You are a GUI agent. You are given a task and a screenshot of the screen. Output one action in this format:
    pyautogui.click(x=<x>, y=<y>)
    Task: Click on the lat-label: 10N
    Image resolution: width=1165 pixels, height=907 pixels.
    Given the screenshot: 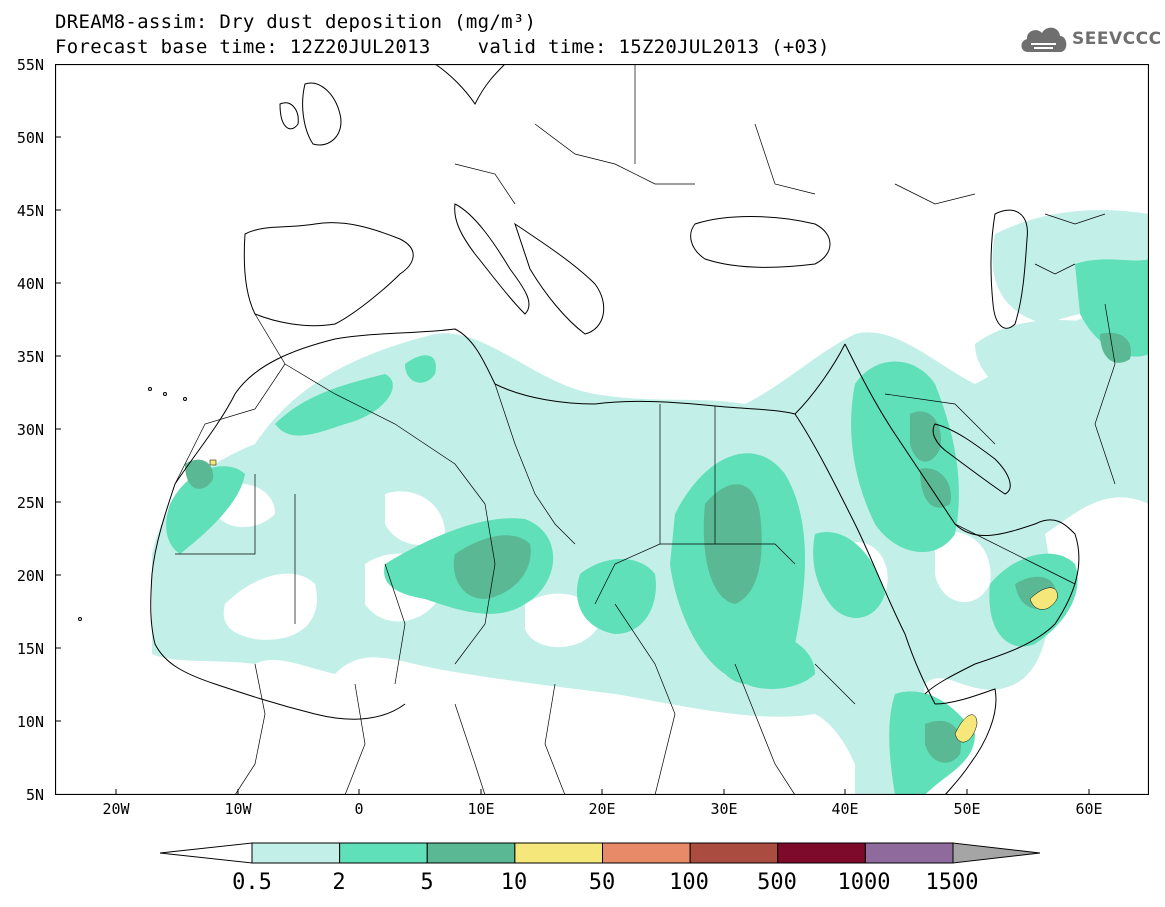 What is the action you would take?
    pyautogui.click(x=30, y=722)
    